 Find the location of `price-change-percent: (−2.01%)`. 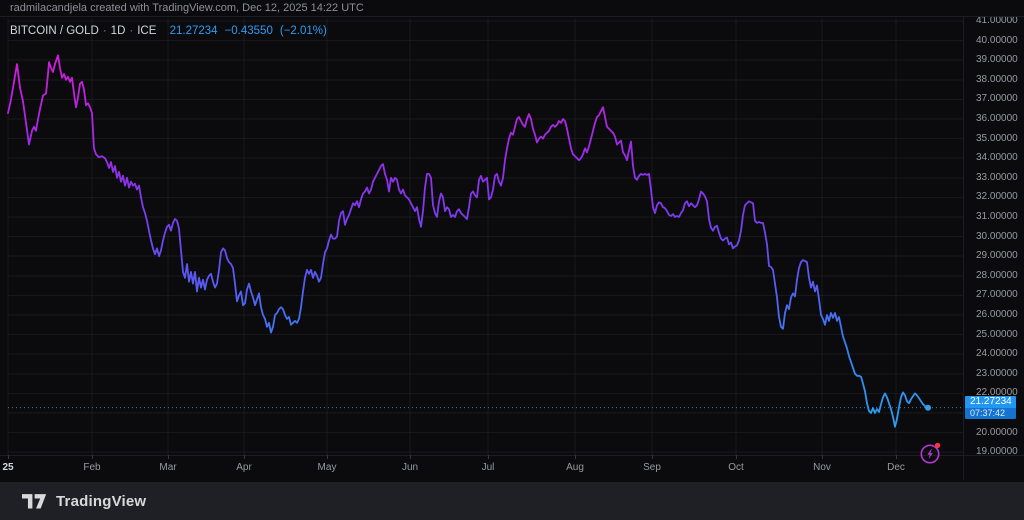

price-change-percent: (−2.01%) is located at coordinates (303, 31).